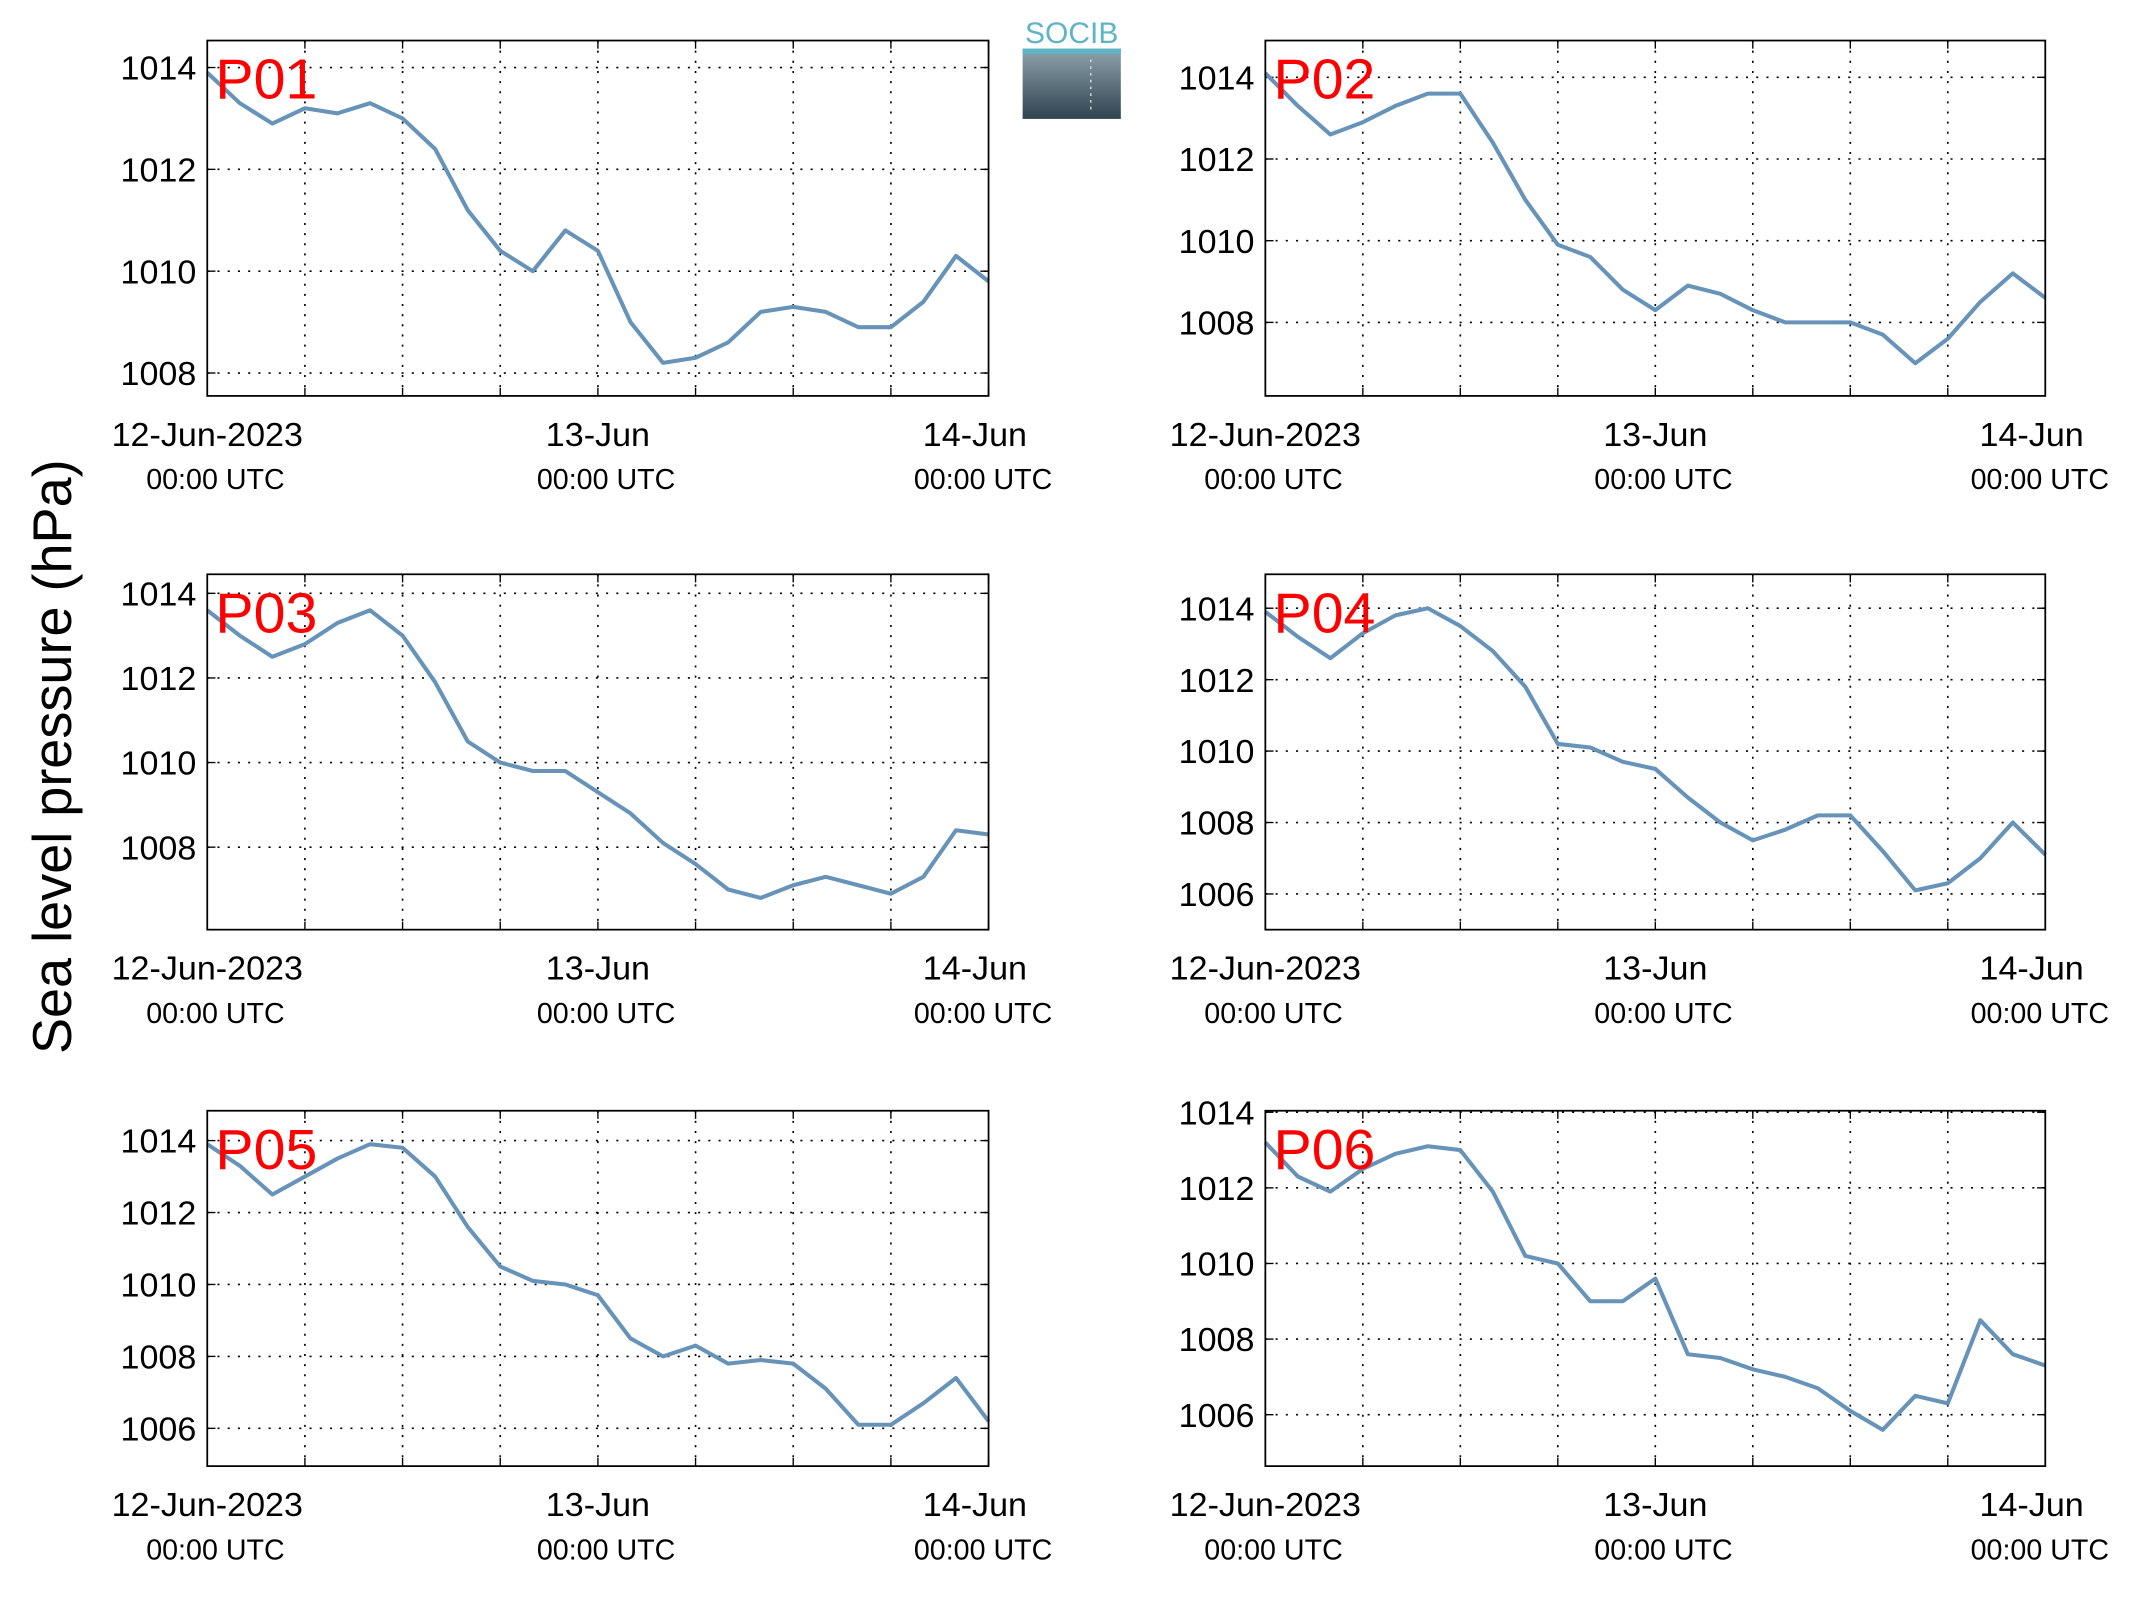 The width and height of the screenshot is (2138, 1608). Describe the element at coordinates (1071, 33) in the screenshot. I see `logo-text: SOCIB` at that location.